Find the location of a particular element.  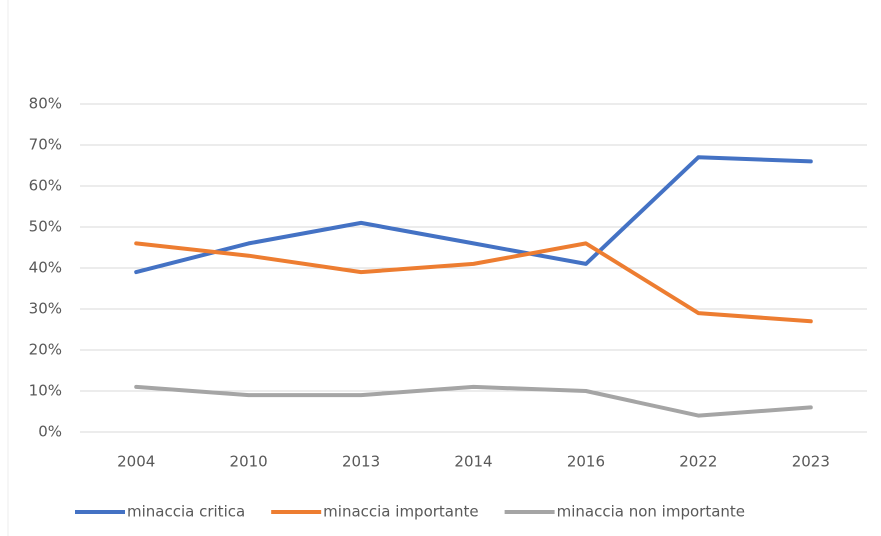

y-tick-label: 40% is located at coordinates (45, 268).